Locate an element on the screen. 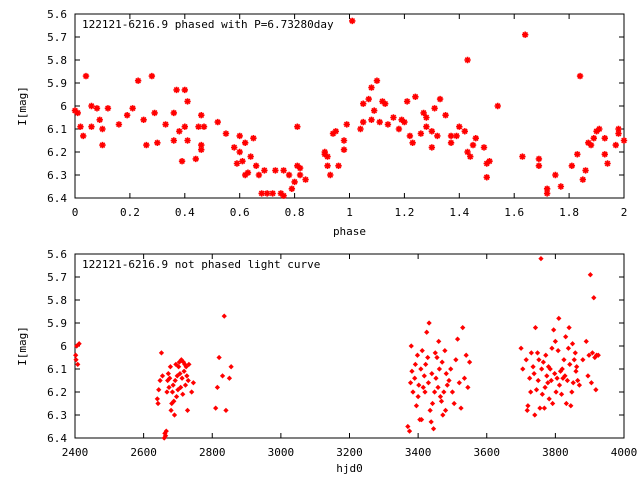  y-tick-label: 6.1 is located at coordinates (57, 129).